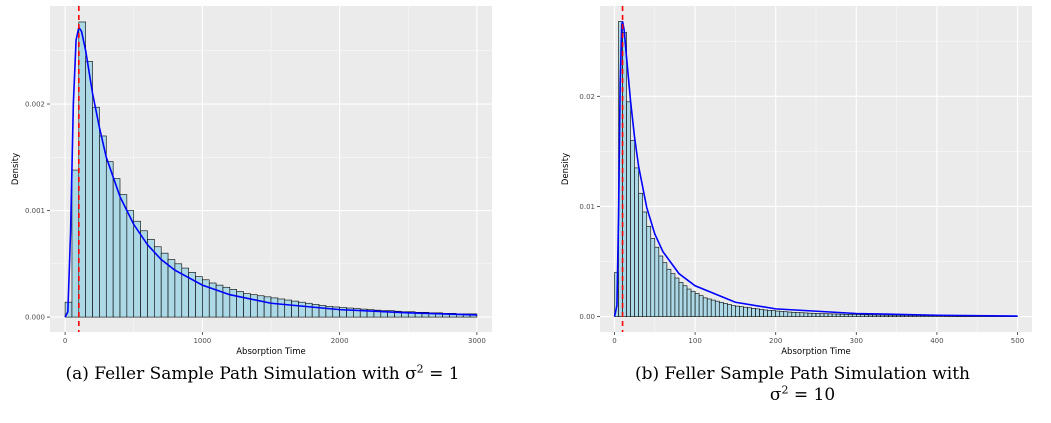 Image resolution: width=1051 pixels, height=423 pixels. What do you see at coordinates (587, 207) in the screenshot?
I see `y-tick-label: 0.01` at bounding box center [587, 207].